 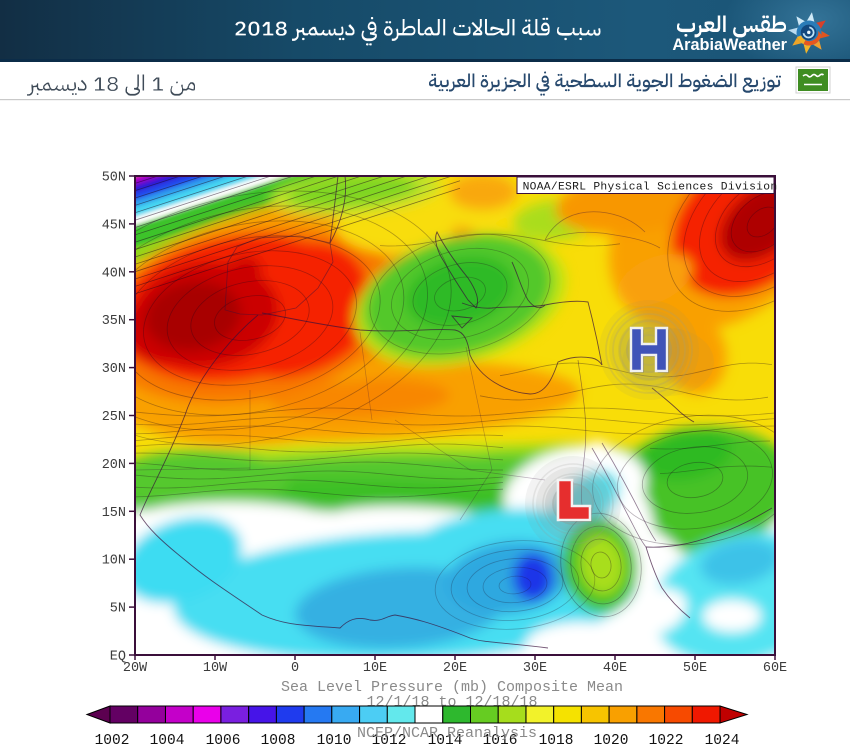 I want to click on svg-text: 20N, so click(x=114, y=465).